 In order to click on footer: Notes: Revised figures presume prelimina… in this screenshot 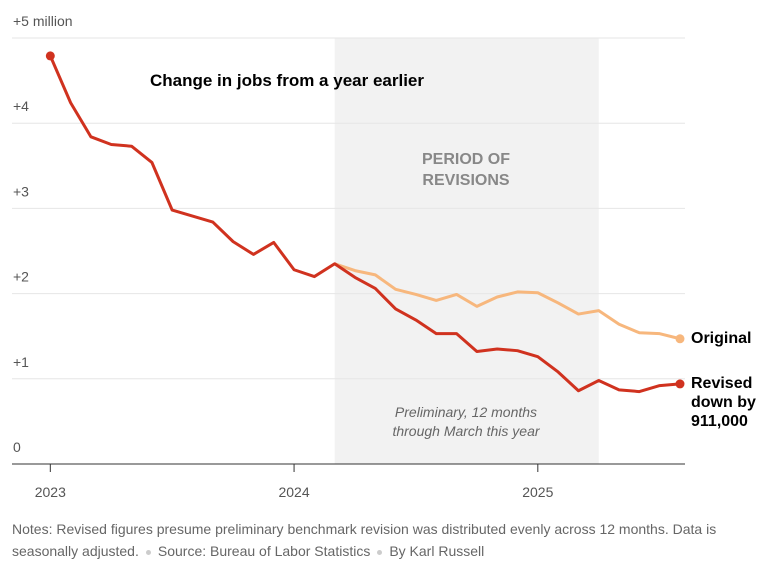, I will do `click(387, 540)`.